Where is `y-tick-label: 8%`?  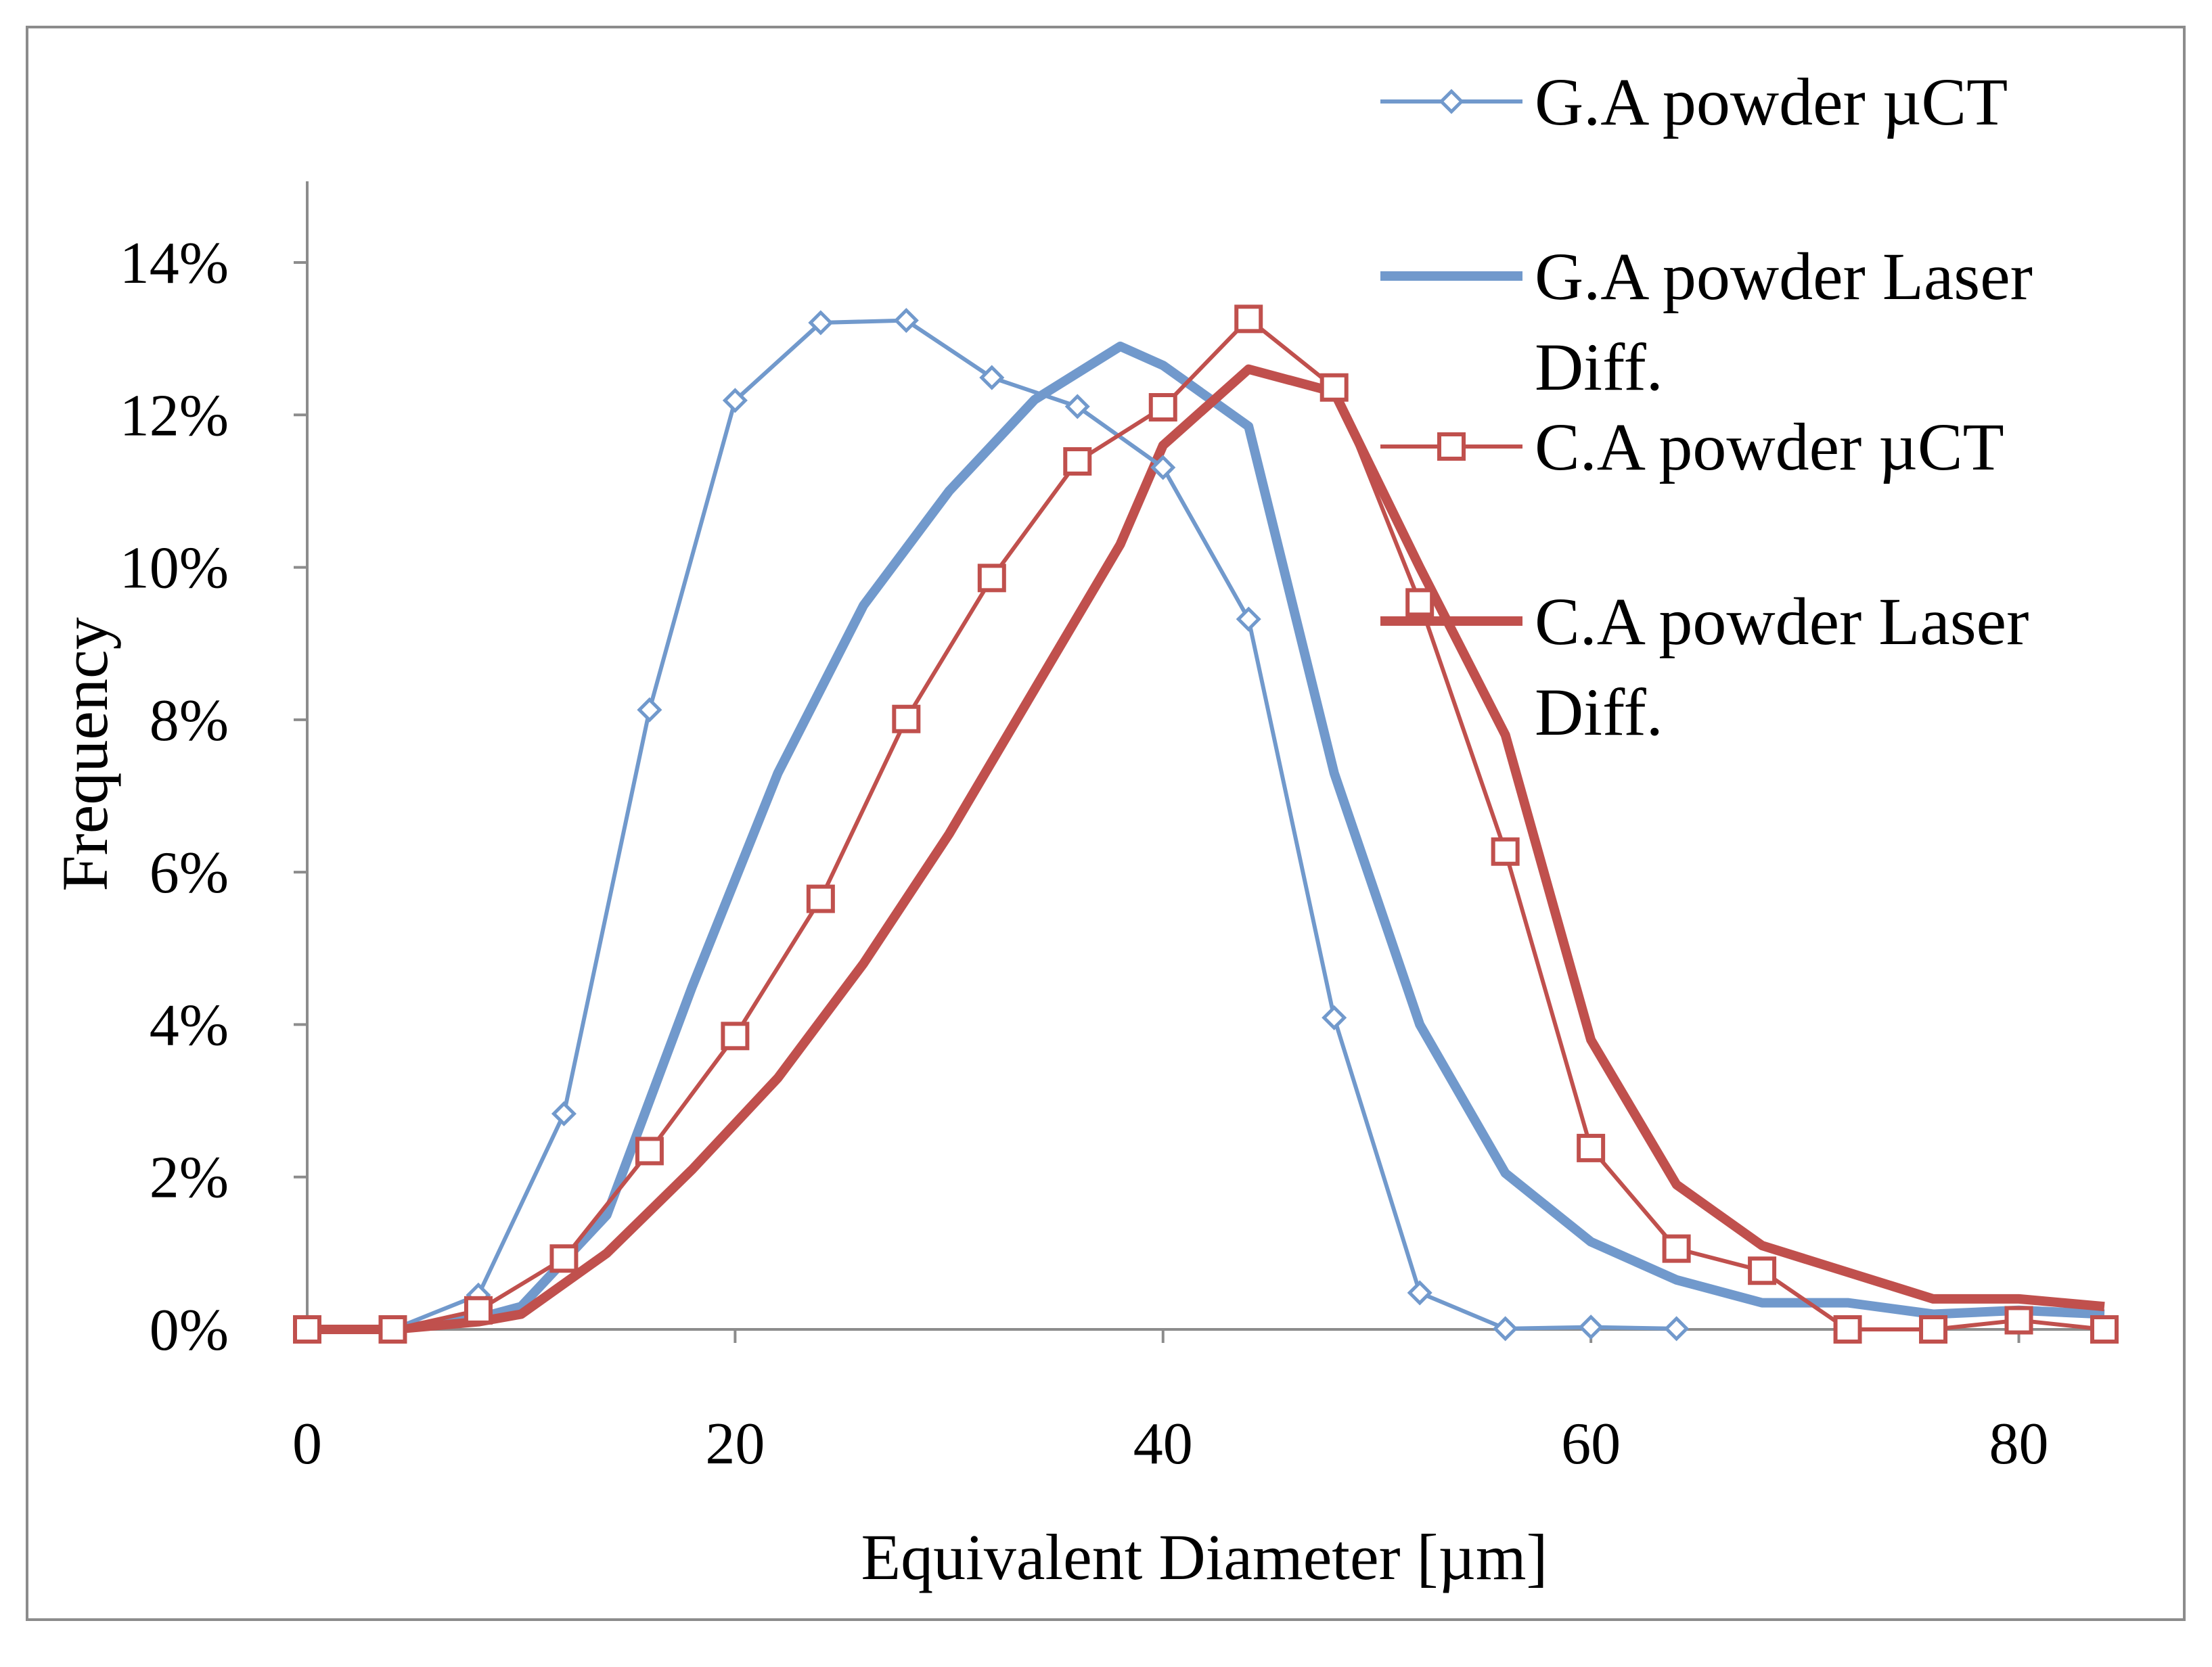 y-tick-label: 8% is located at coordinates (189, 721).